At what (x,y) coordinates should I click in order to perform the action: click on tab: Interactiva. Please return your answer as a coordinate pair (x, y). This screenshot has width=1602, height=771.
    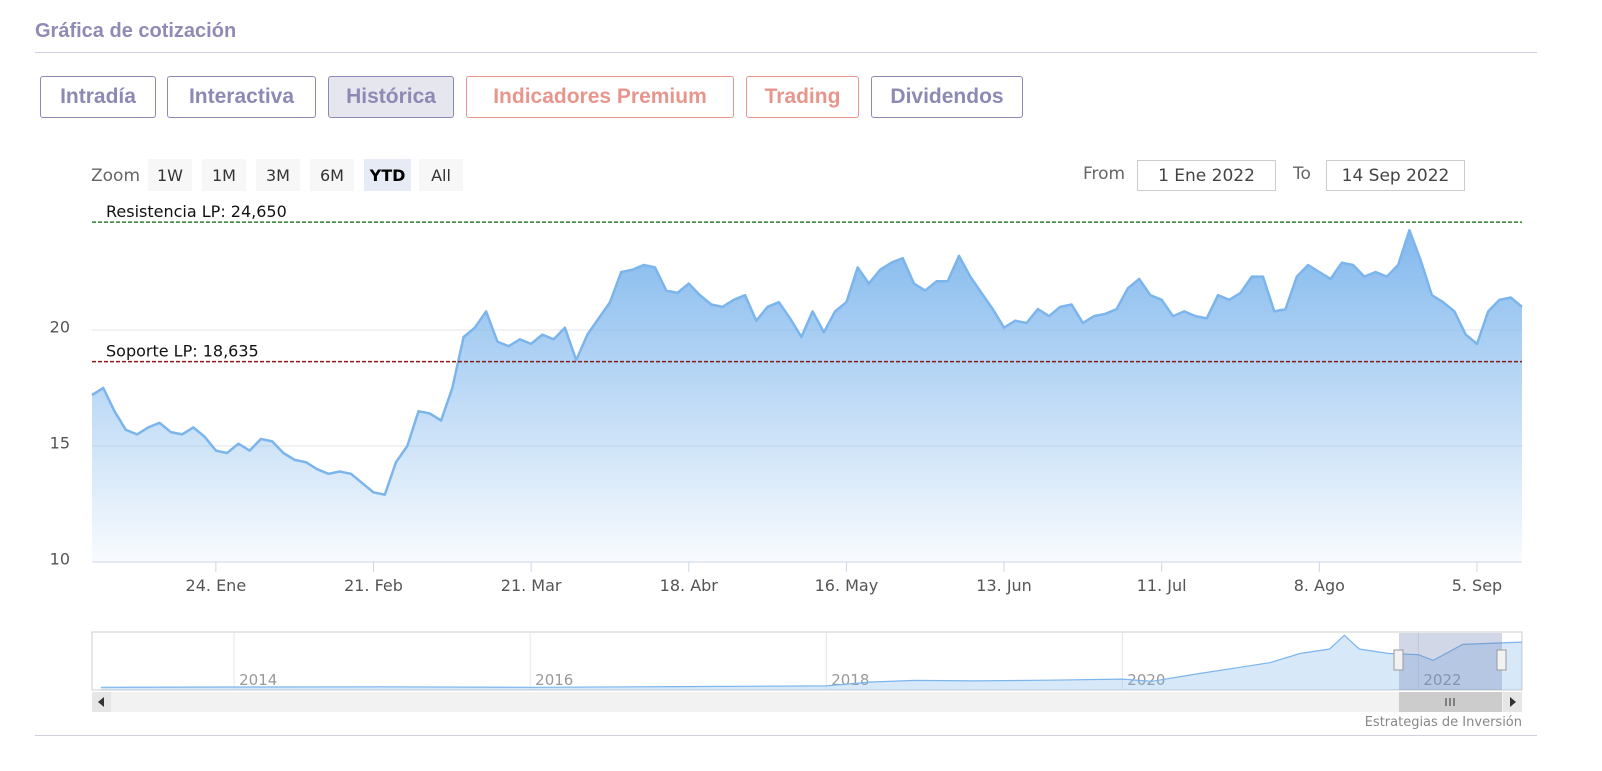
    Looking at the image, I should click on (241, 97).